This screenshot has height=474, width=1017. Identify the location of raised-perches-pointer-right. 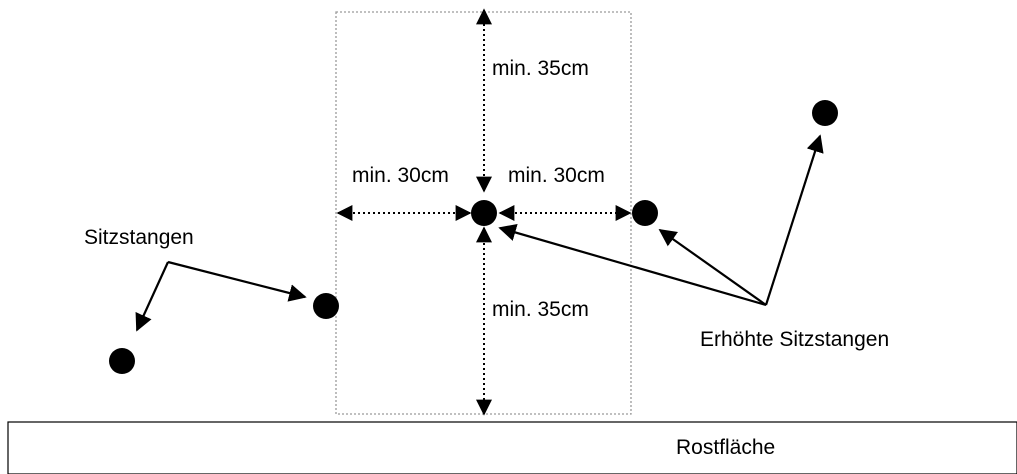
(712, 267).